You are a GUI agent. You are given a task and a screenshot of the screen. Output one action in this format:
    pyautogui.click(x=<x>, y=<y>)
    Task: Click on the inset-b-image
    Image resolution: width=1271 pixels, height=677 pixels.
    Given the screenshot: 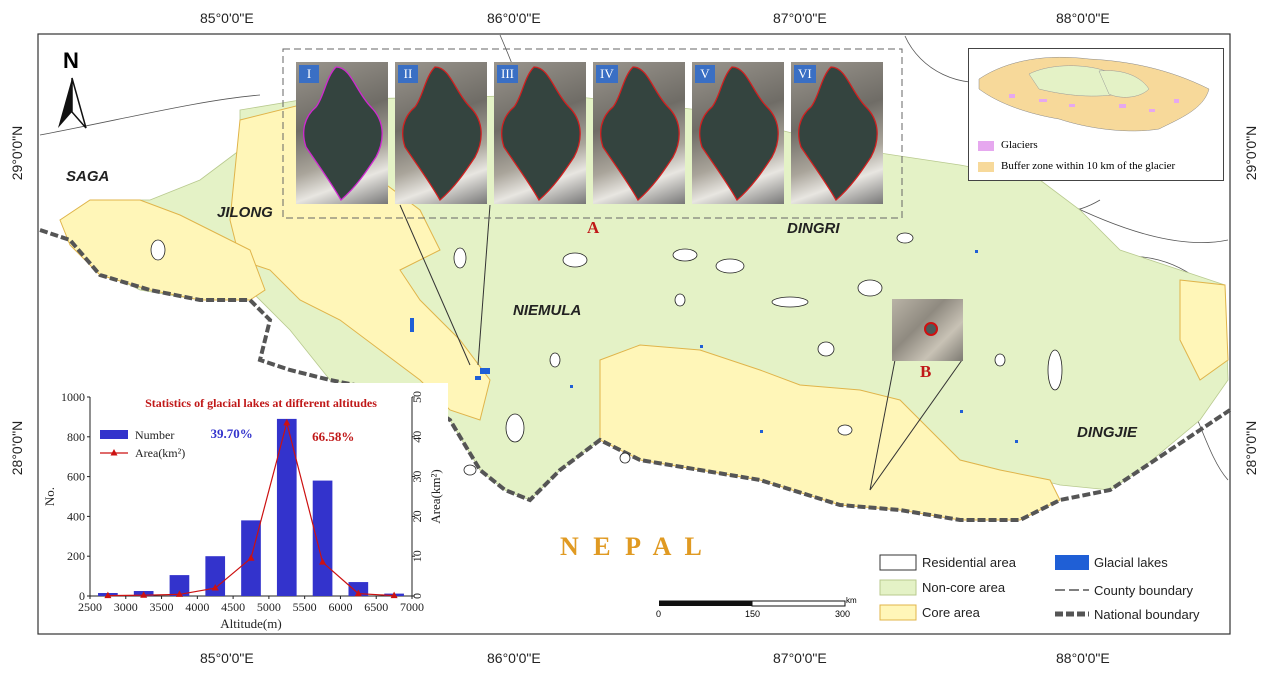 What is the action you would take?
    pyautogui.click(x=927, y=330)
    